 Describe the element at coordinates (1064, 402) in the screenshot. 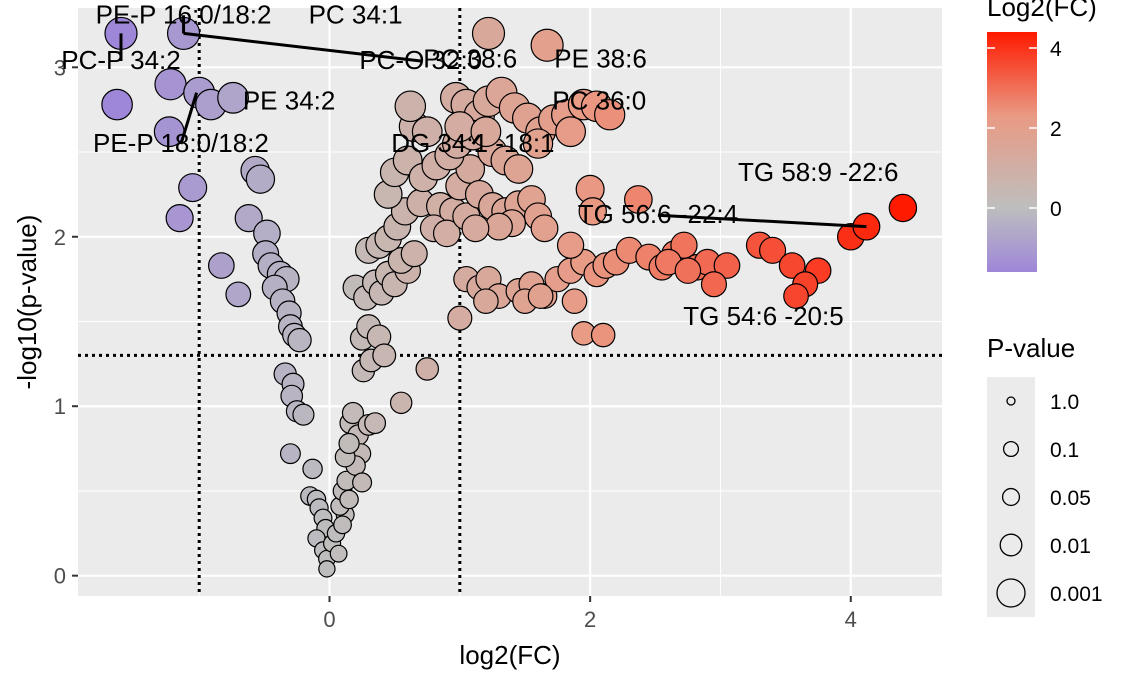

I see `size-legend-label: 1.0` at that location.